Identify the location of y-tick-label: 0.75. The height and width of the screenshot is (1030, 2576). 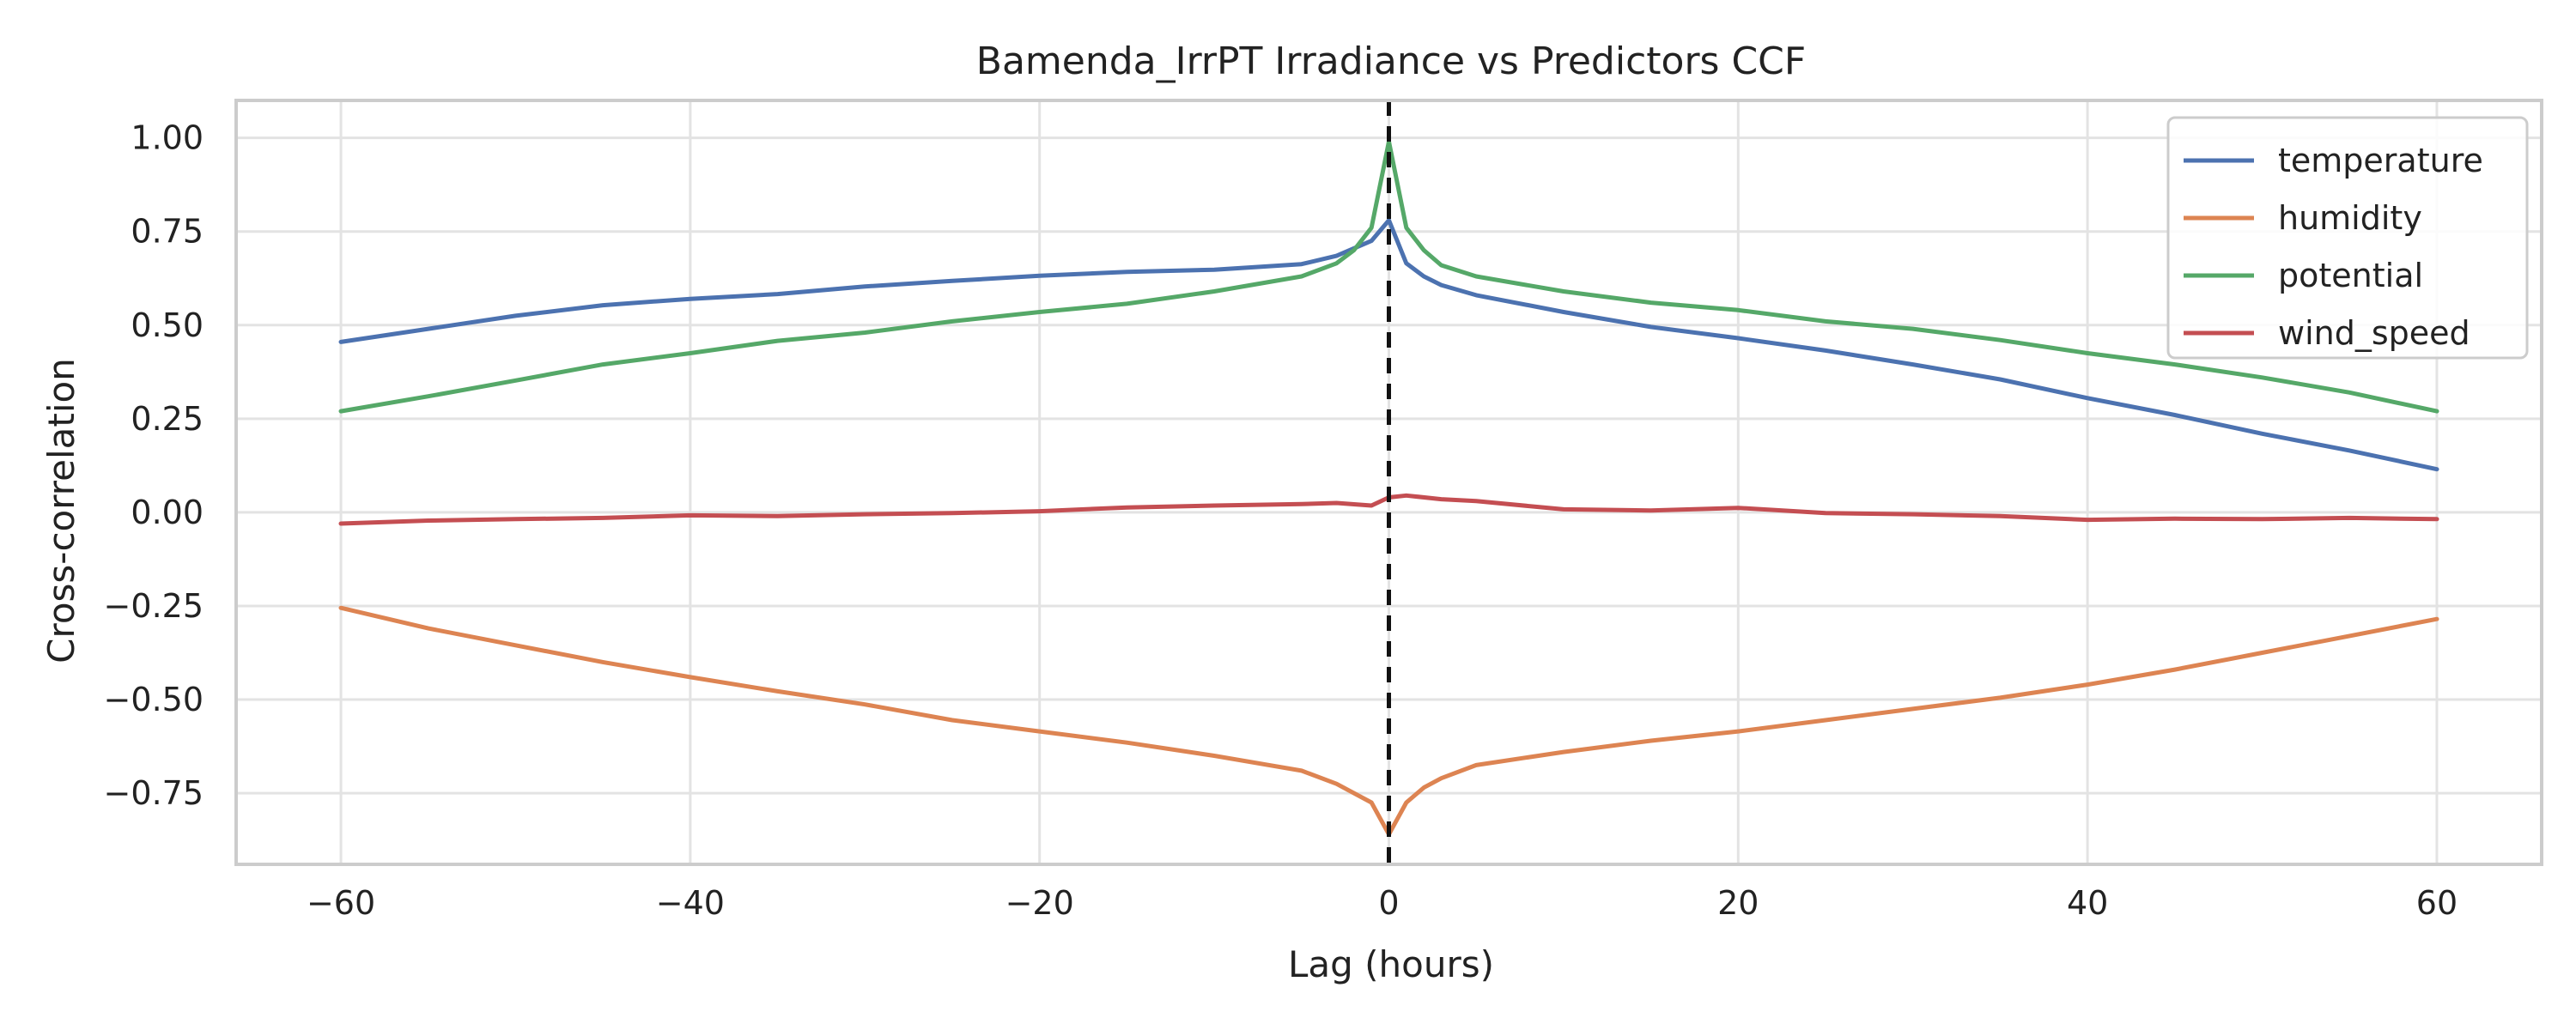
(167, 232).